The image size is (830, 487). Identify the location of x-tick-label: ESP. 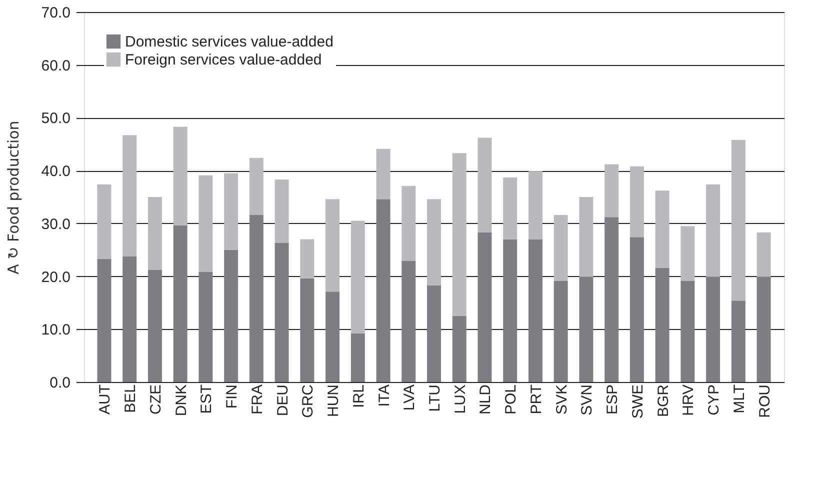
(613, 399).